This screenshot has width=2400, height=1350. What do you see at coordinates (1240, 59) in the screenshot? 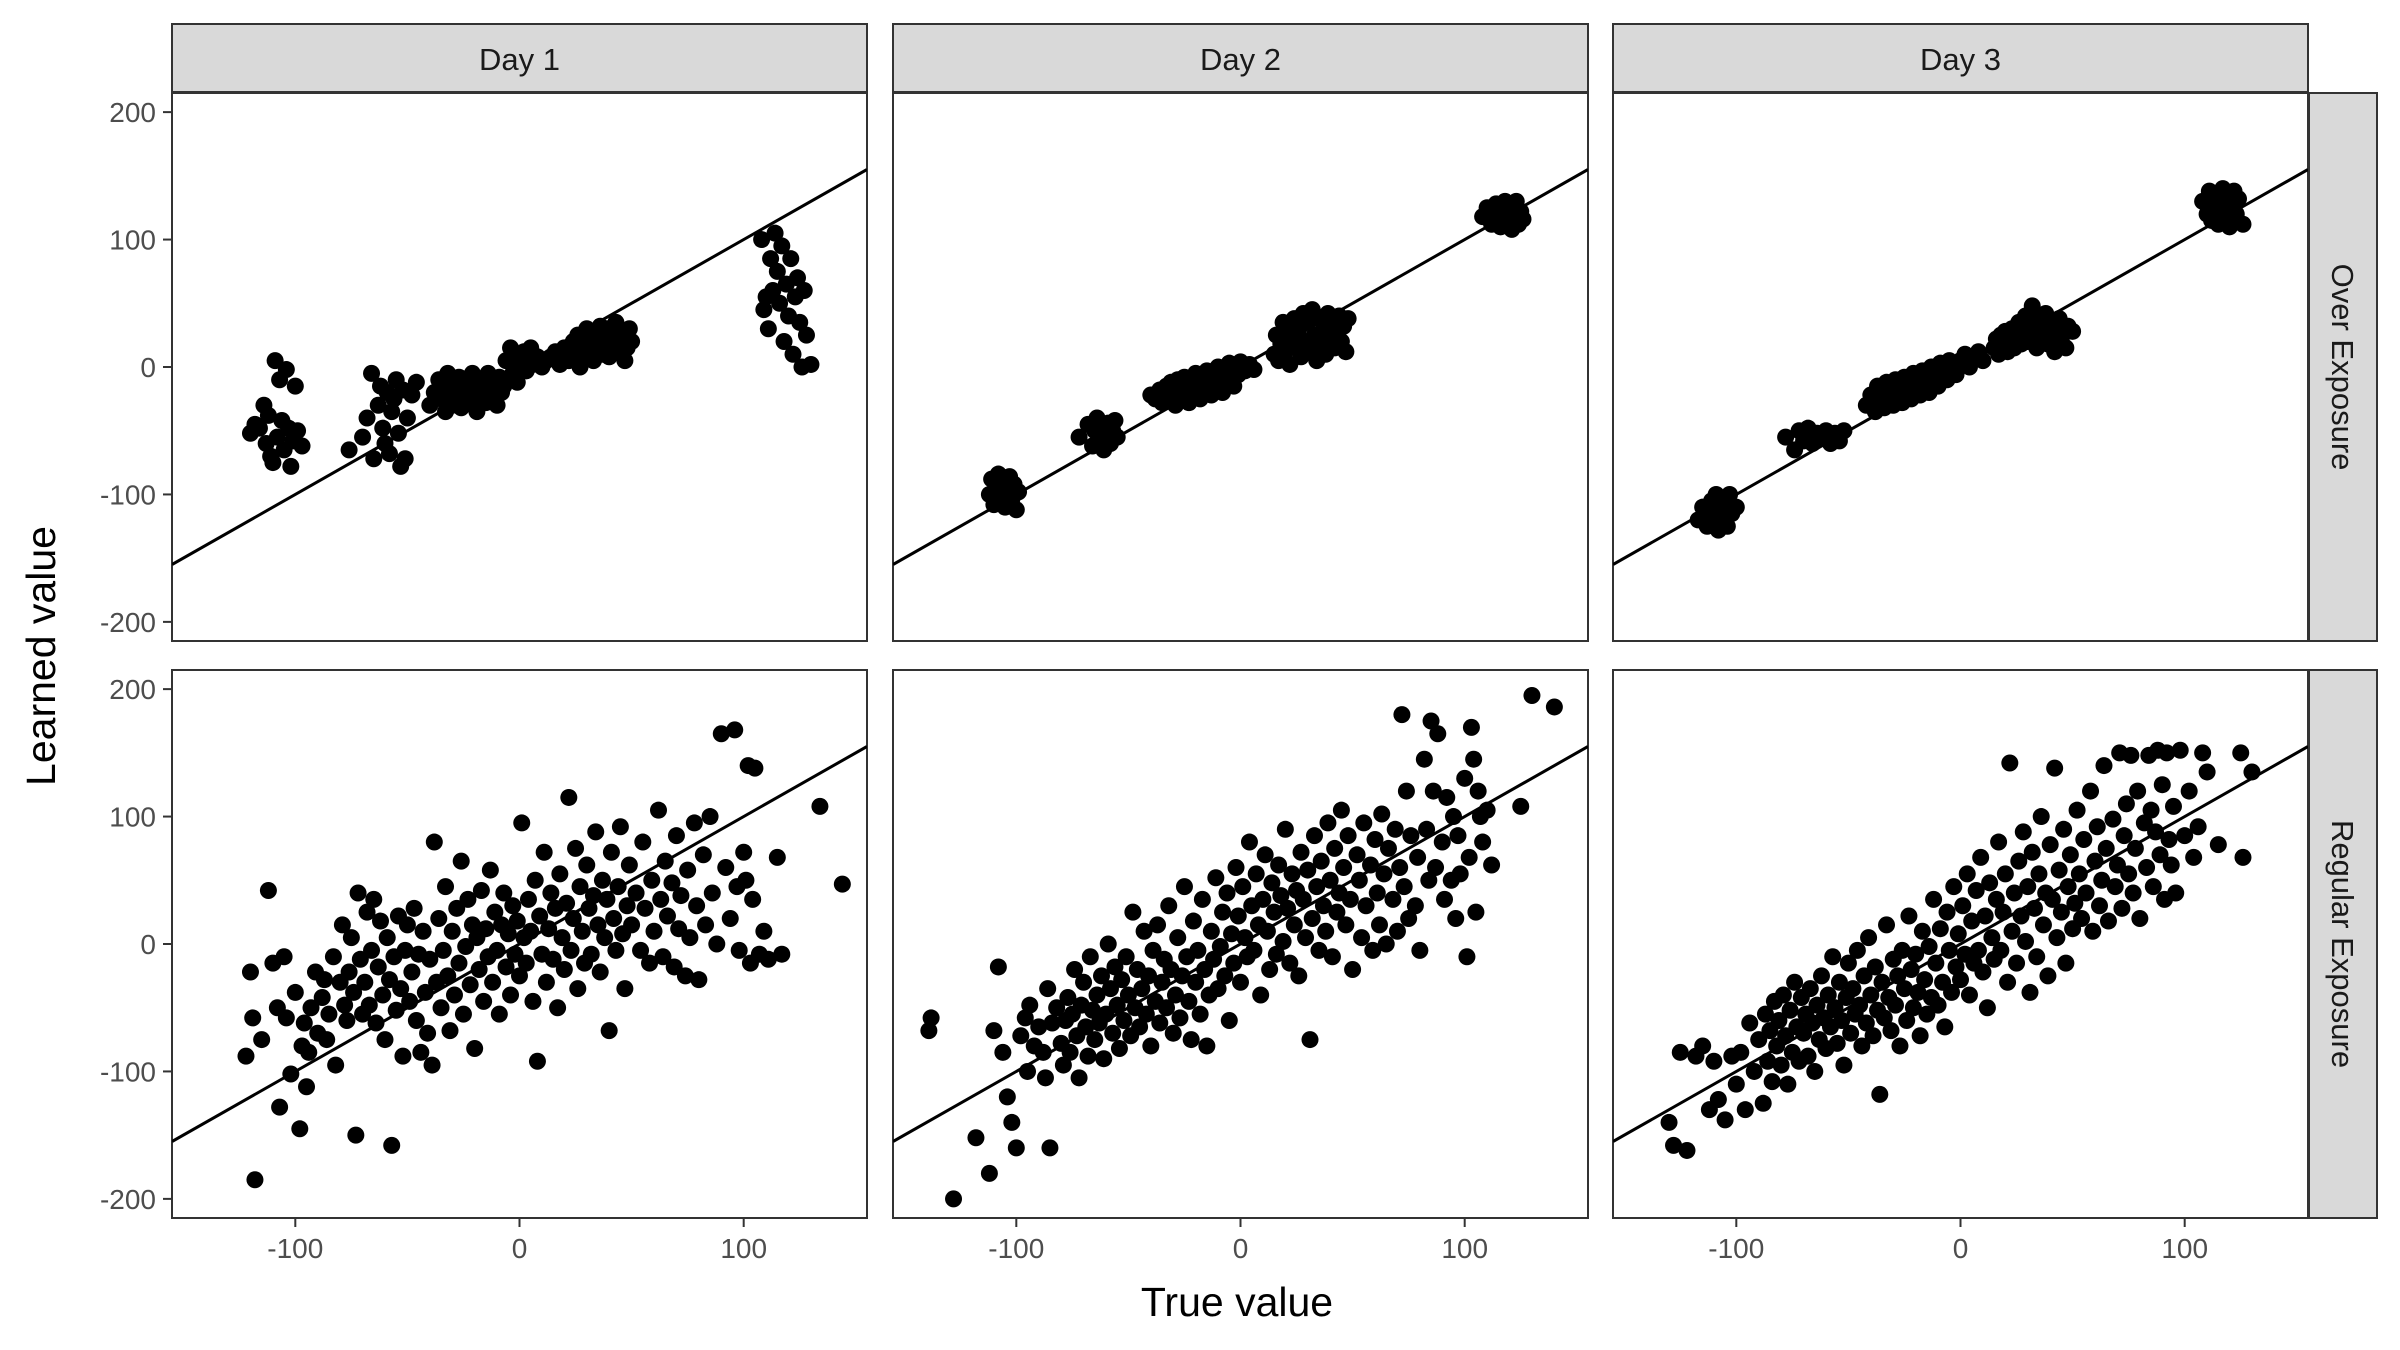
I see `column-strip-label: Day 2` at bounding box center [1240, 59].